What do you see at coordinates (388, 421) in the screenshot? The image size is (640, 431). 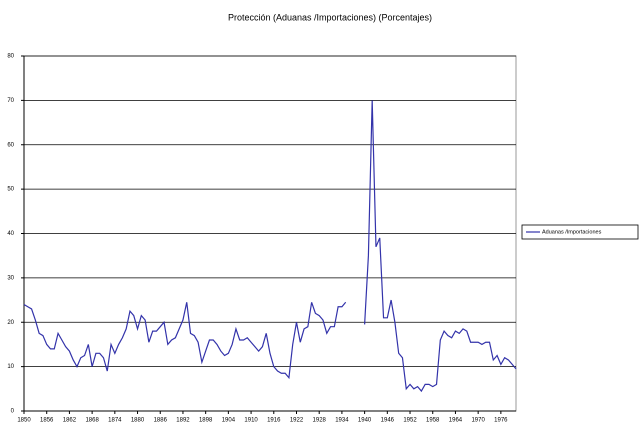 I see `x-tick-label: 1946` at bounding box center [388, 421].